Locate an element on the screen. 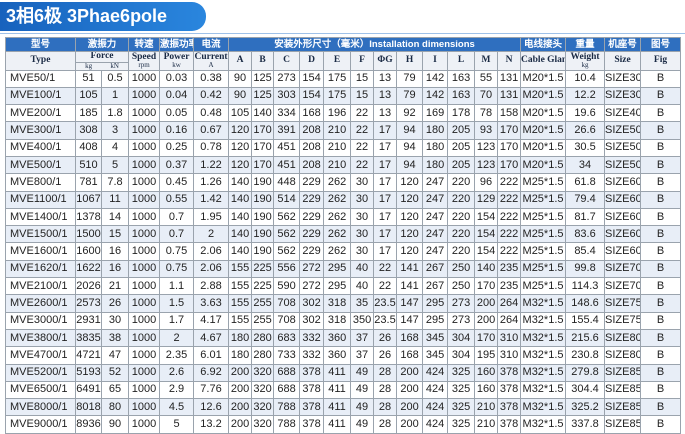  data-cell: 6.01 is located at coordinates (211, 355).